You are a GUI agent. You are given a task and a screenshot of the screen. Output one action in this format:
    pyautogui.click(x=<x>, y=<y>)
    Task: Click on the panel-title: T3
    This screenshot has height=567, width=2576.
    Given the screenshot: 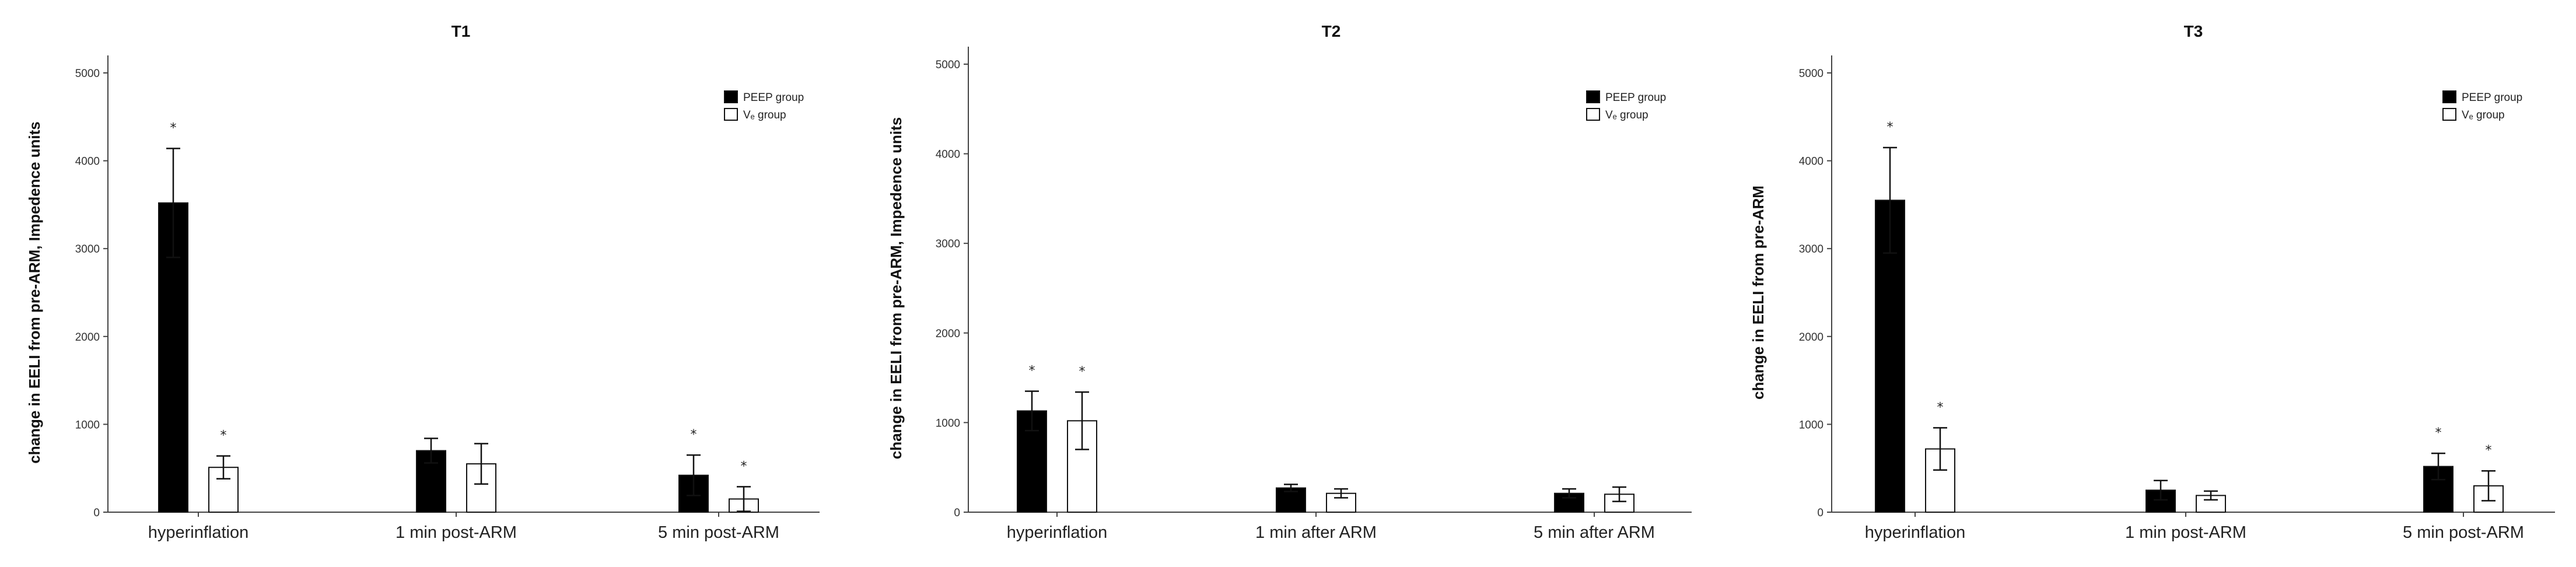 What is the action you would take?
    pyautogui.click(x=2193, y=31)
    